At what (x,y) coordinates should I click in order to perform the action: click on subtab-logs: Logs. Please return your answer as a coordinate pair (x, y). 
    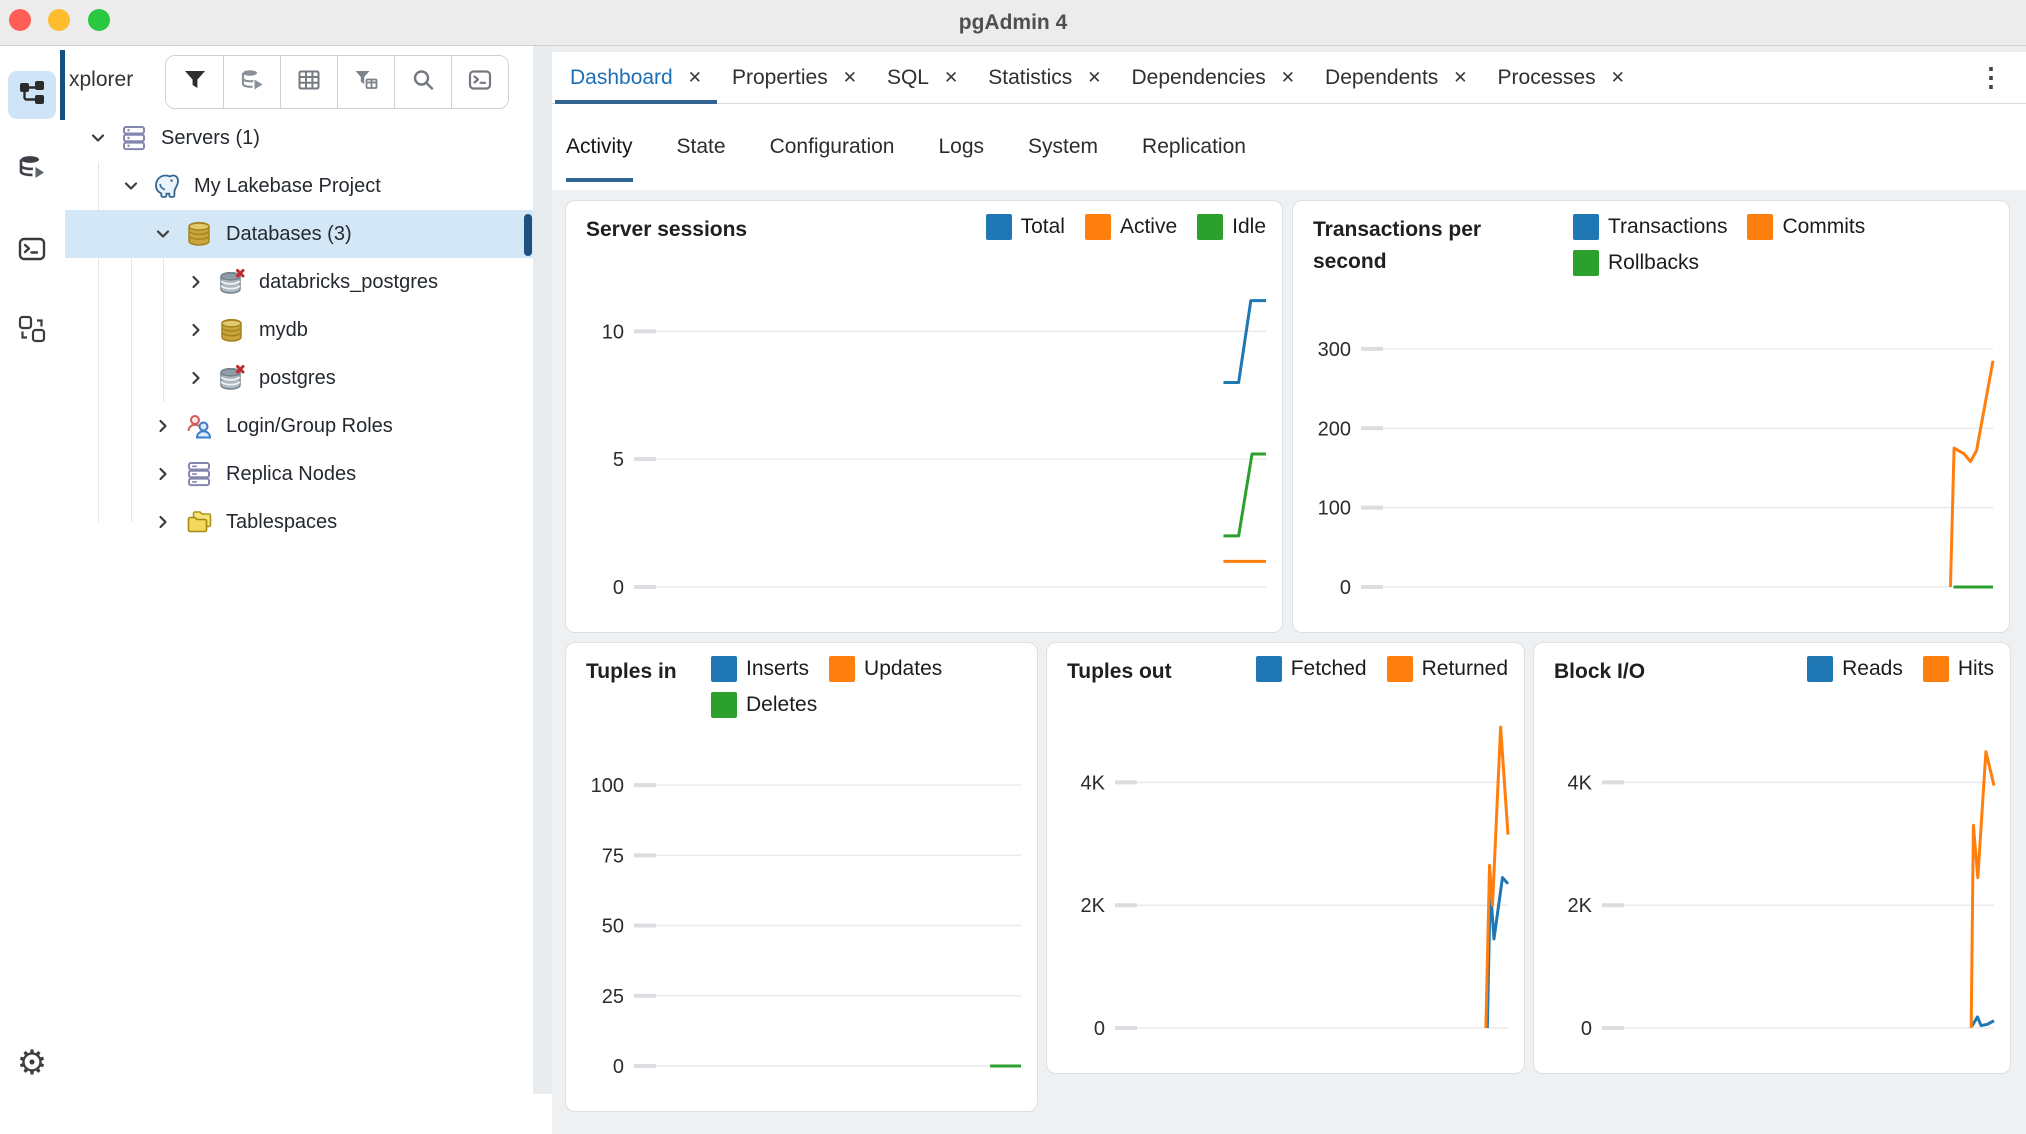
    Looking at the image, I should click on (961, 146).